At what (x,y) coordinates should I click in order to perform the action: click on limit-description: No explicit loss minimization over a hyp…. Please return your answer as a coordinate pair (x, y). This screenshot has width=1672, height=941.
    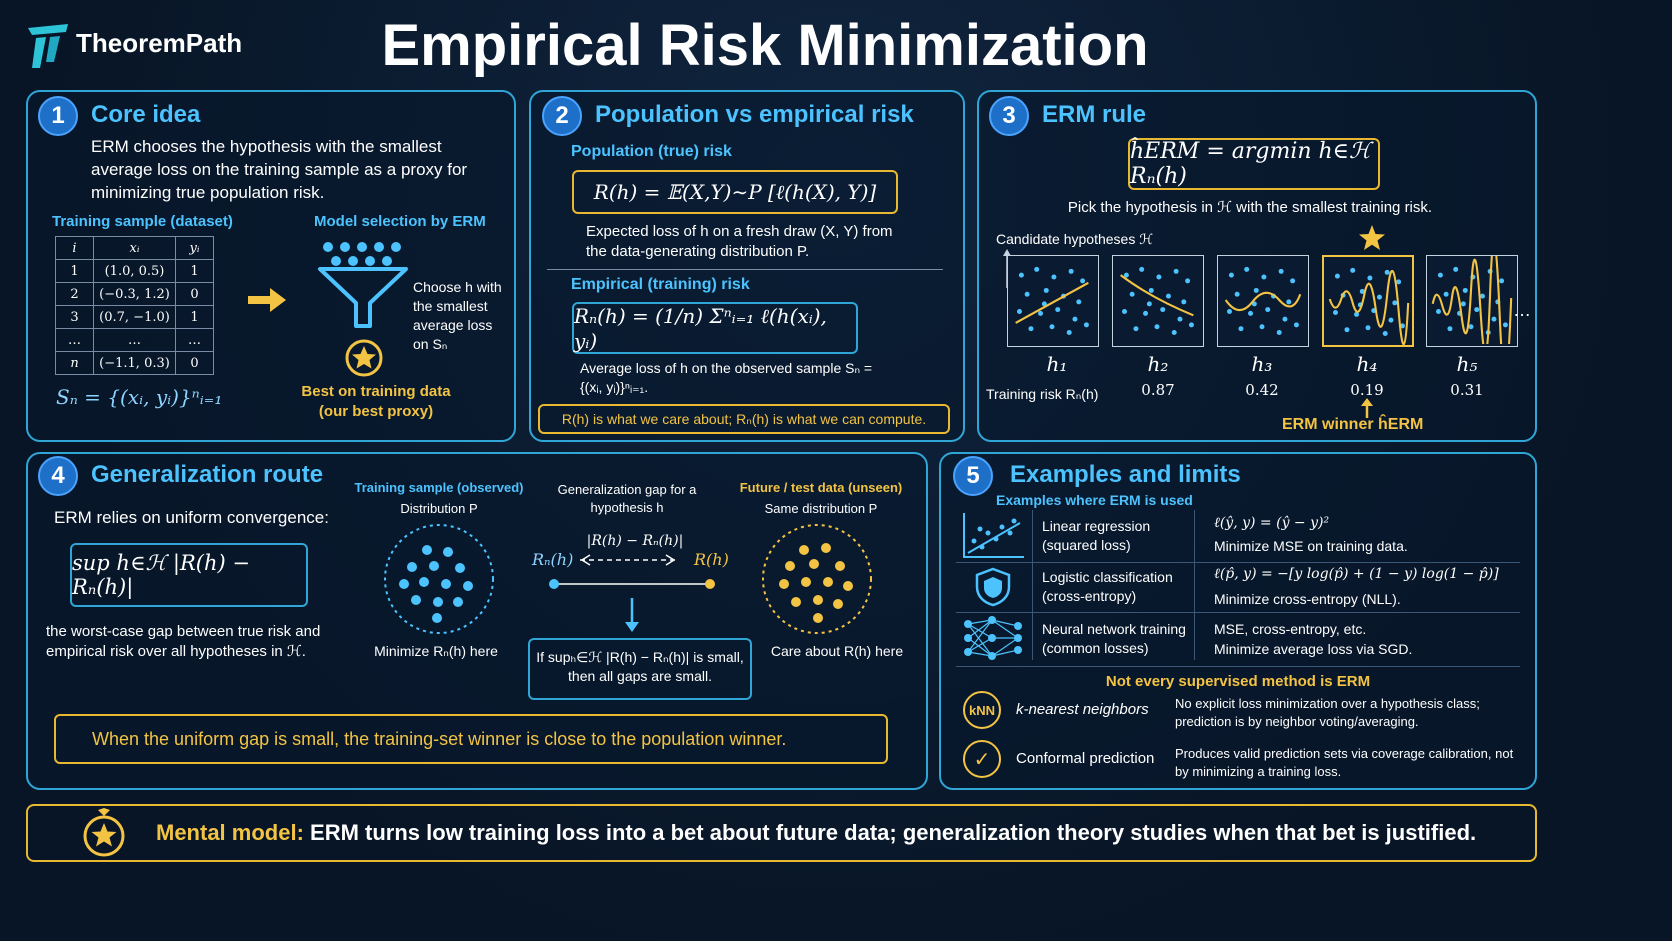
    Looking at the image, I should click on (1327, 712).